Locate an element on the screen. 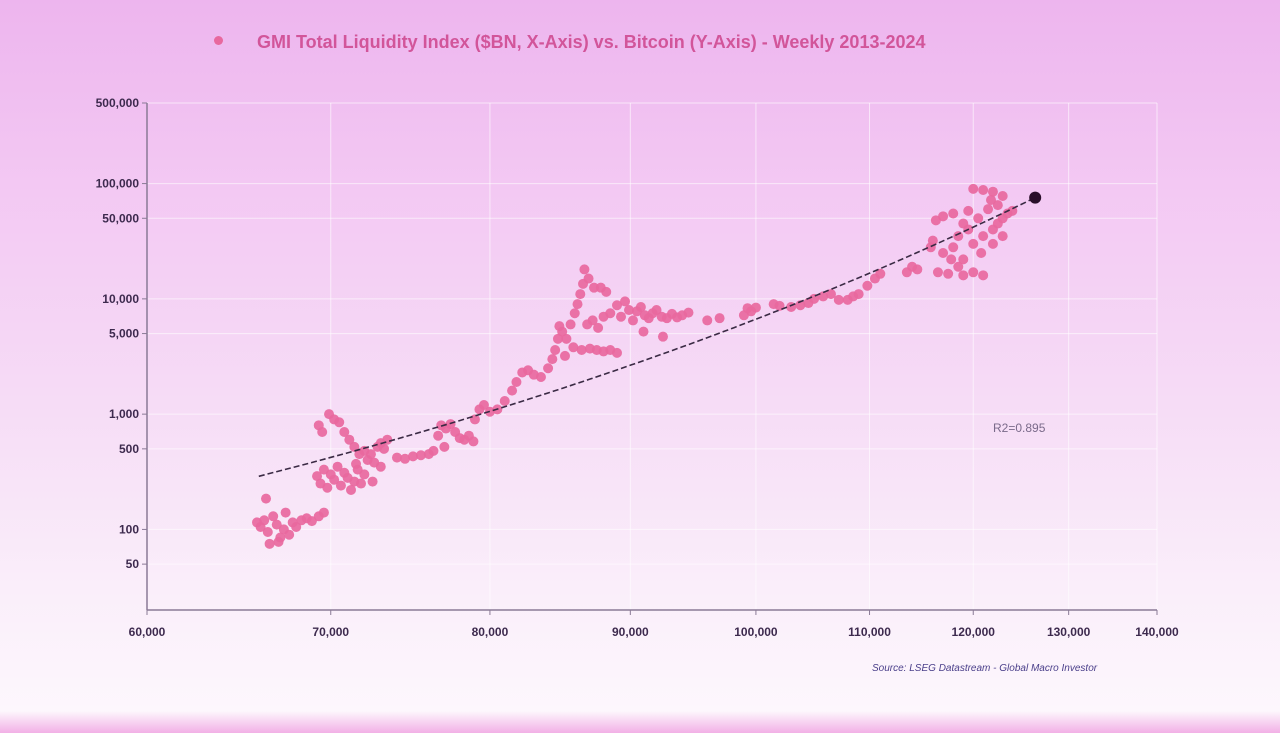  x-tick-label: 110,000 is located at coordinates (869, 632).